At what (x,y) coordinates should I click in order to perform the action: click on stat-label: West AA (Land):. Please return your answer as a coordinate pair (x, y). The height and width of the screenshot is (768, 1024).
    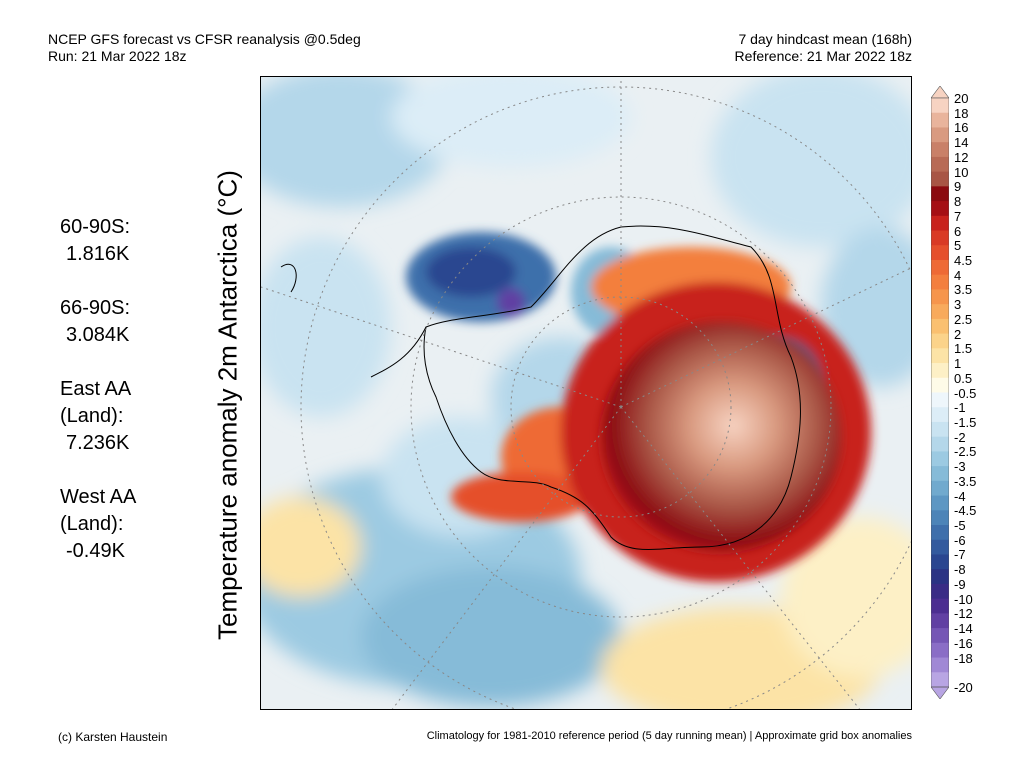
    Looking at the image, I should click on (98, 510).